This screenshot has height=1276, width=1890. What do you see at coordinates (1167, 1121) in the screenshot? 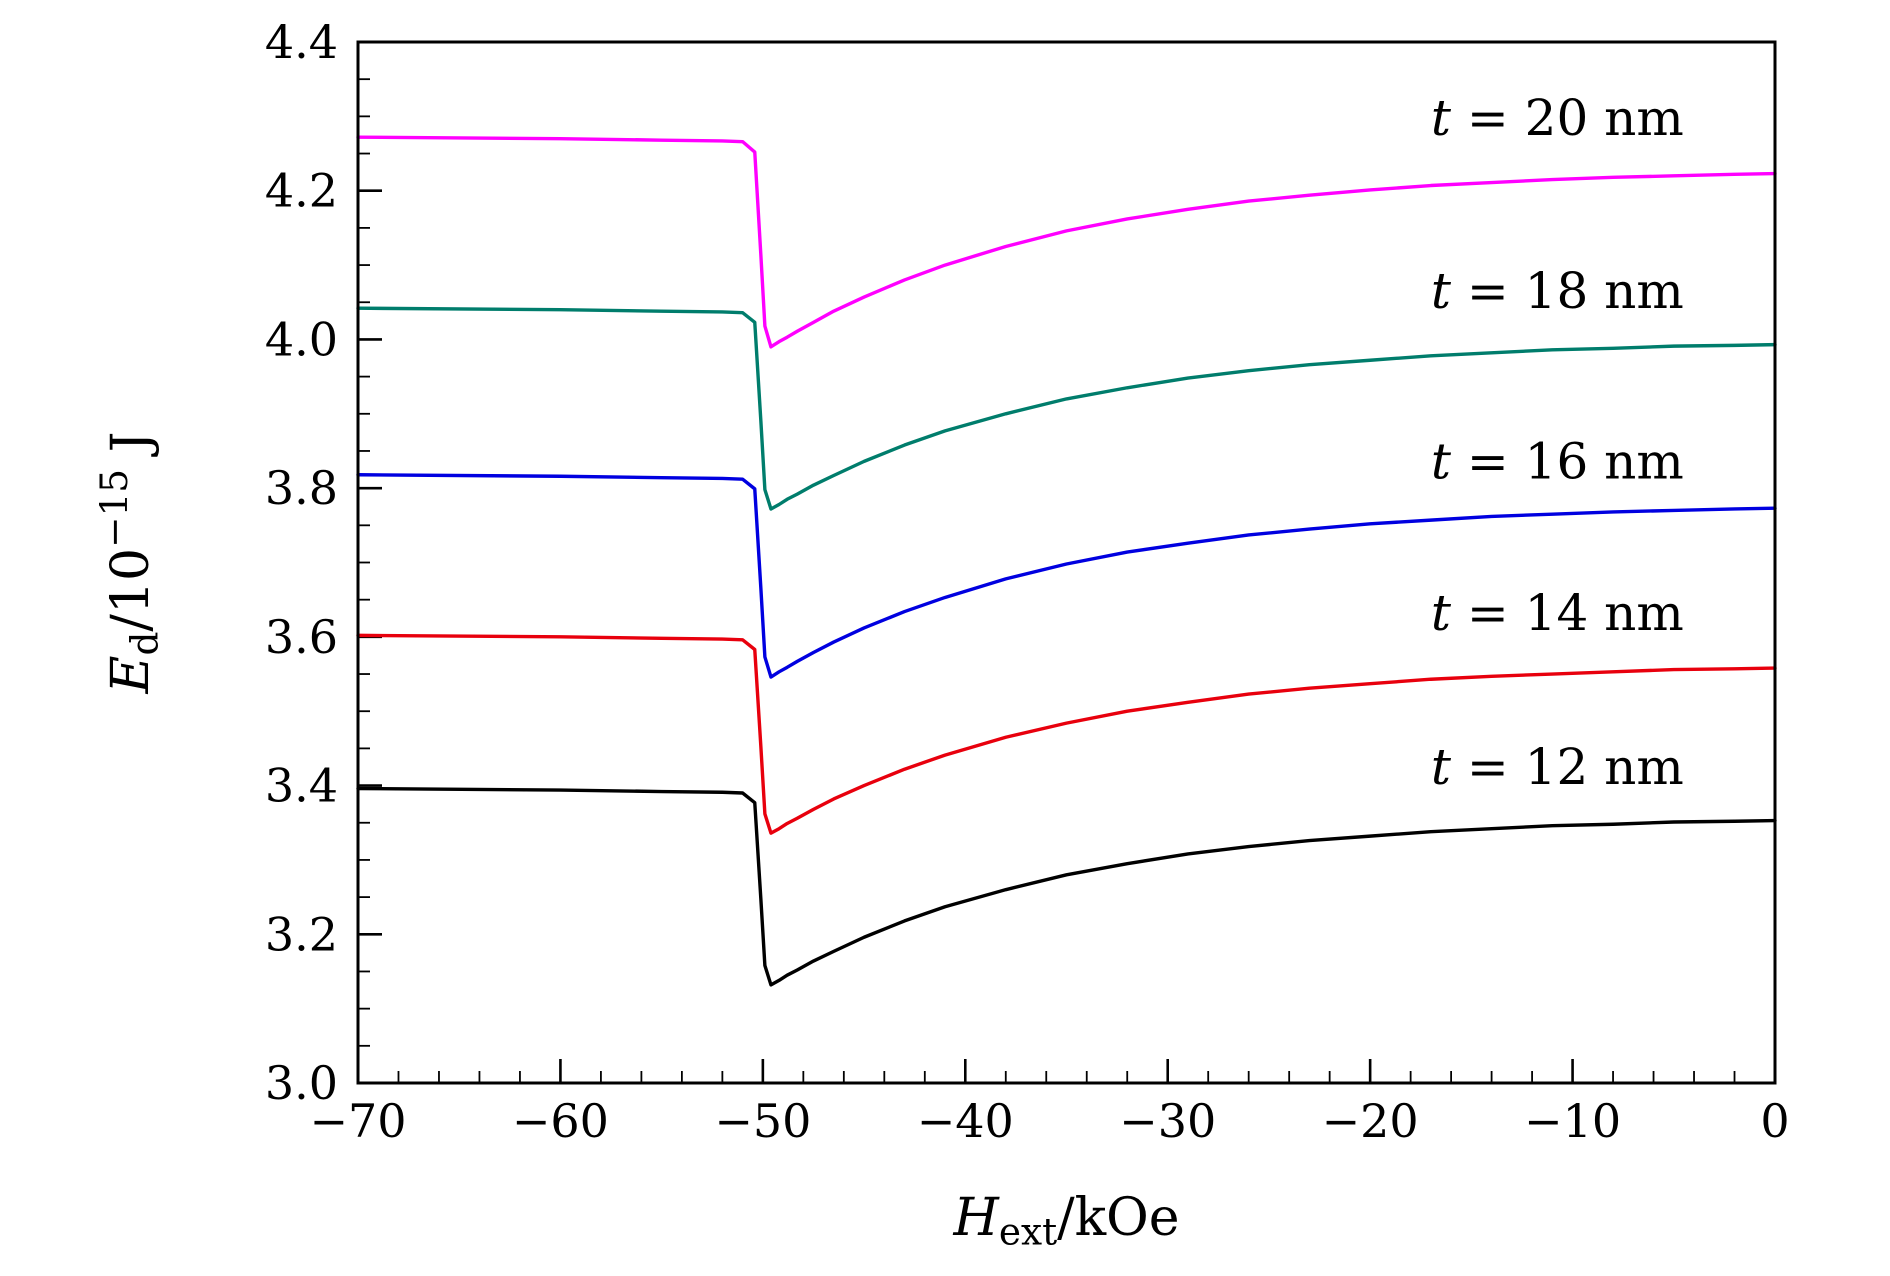
I see `x-tick-label: −30` at bounding box center [1167, 1121].